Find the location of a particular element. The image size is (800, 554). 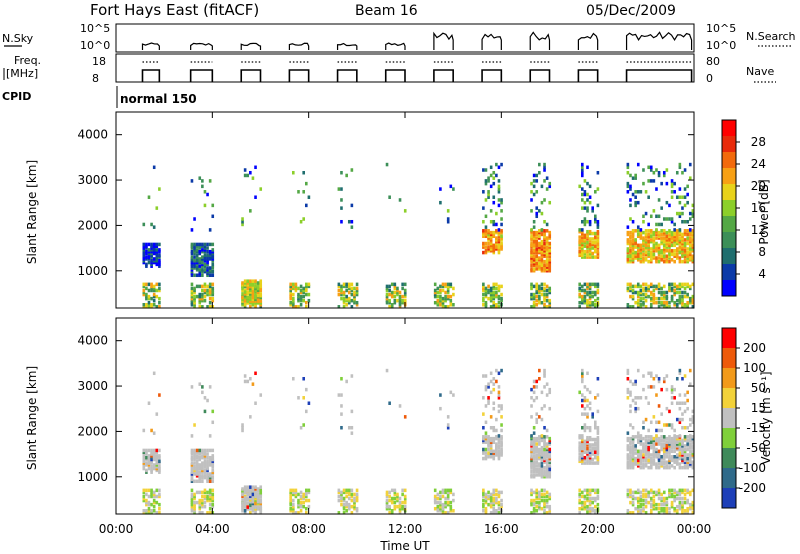

colorbar-cell is located at coordinates (729, 144).